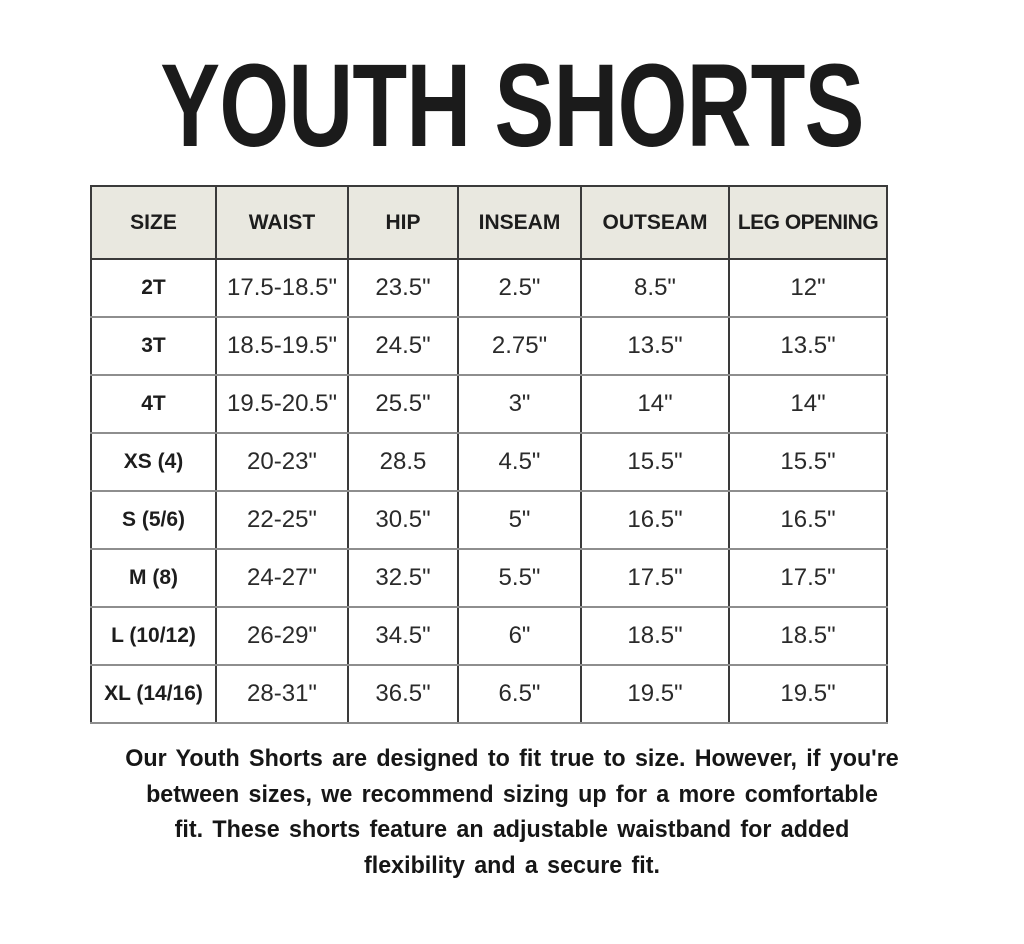  What do you see at coordinates (153, 222) in the screenshot?
I see `column-header-size: SIZE` at bounding box center [153, 222].